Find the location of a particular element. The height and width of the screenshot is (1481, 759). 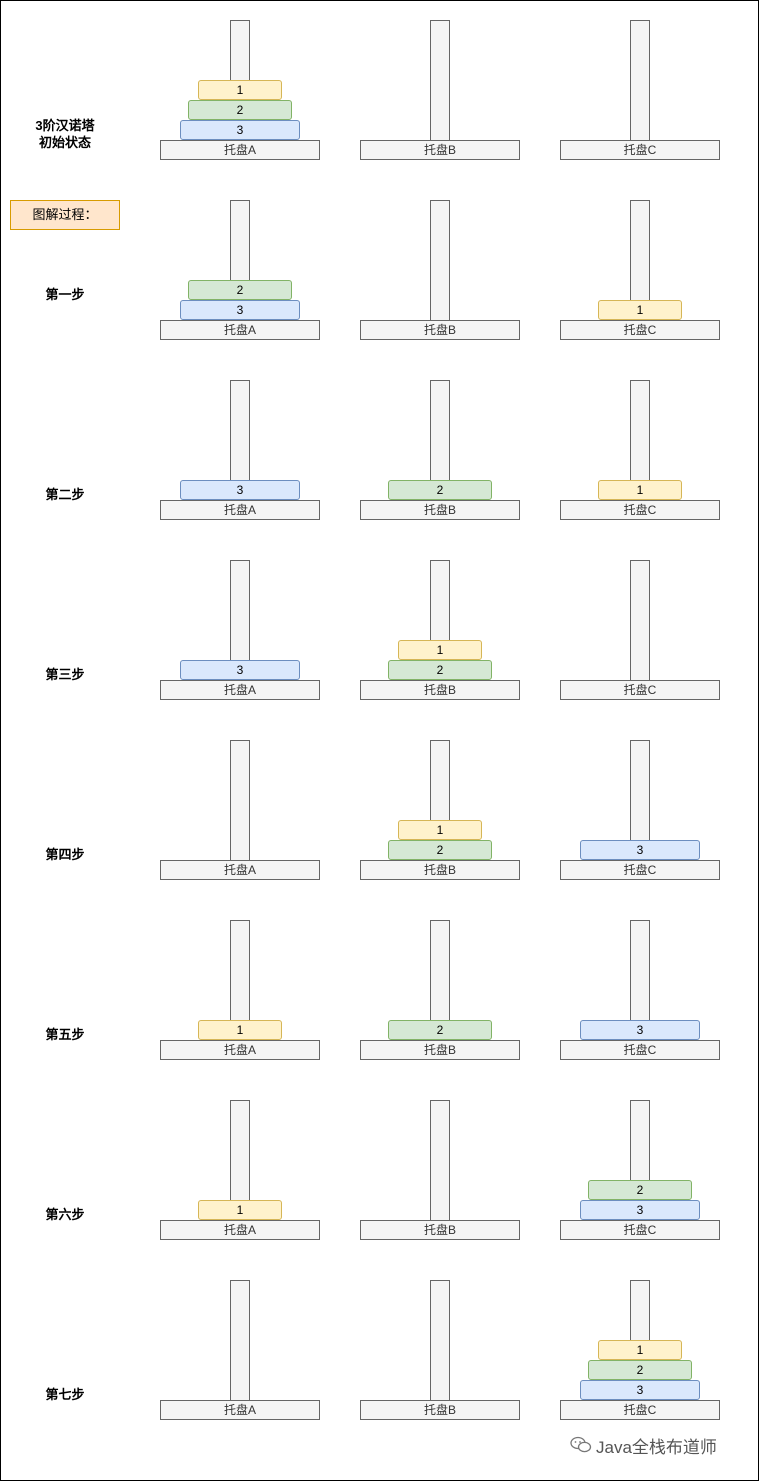

step-label: 第七步 is located at coordinates (65, 1394).